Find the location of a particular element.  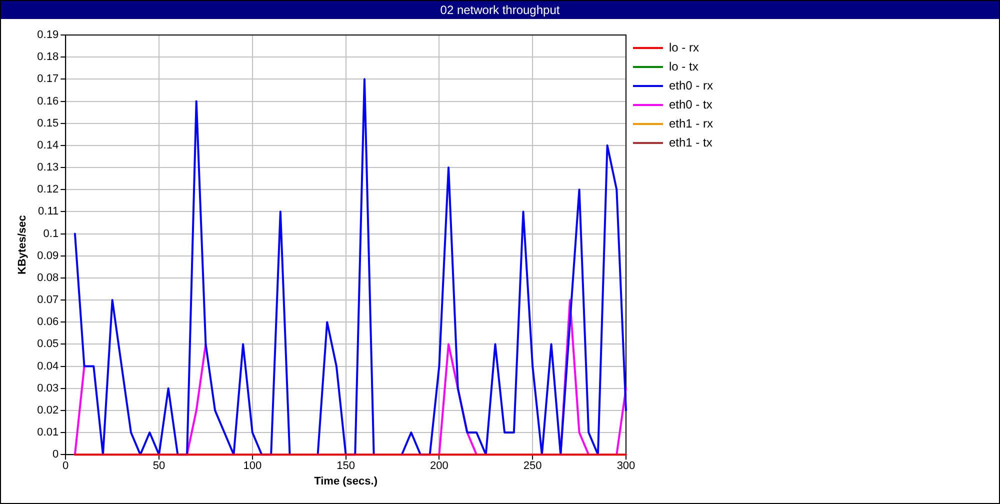

legend-label: eth1 - rx is located at coordinates (690, 123).